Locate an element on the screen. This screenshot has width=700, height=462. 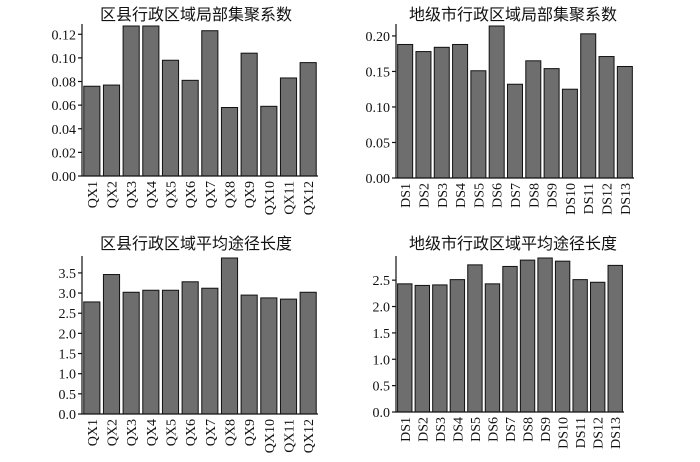
y-tick-label: 0.06 is located at coordinates (64, 106).